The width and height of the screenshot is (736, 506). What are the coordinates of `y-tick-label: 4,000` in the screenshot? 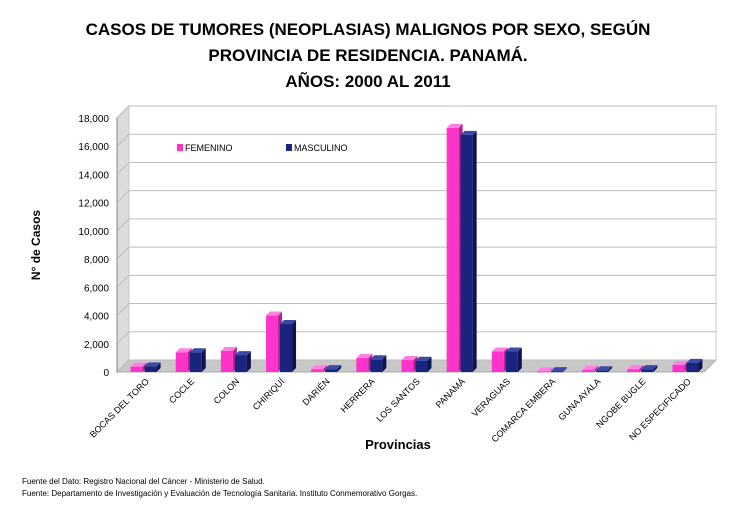 It's located at (96, 317).